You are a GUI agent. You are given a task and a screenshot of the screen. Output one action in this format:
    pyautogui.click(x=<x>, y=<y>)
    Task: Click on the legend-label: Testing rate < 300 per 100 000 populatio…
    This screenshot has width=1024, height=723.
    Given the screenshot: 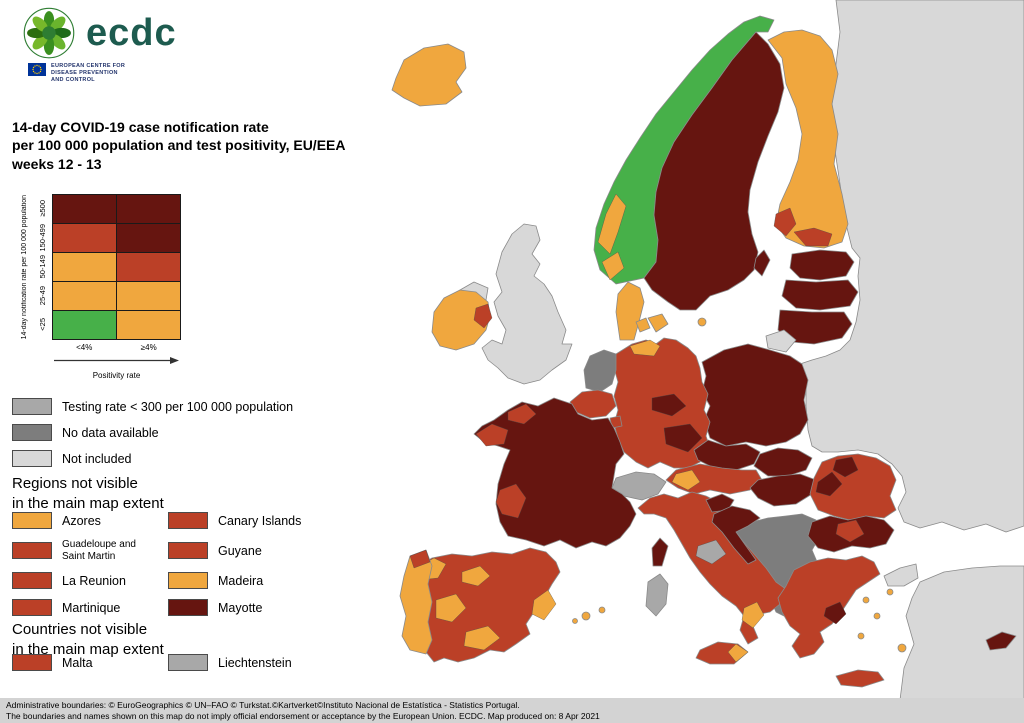 What is the action you would take?
    pyautogui.click(x=178, y=406)
    